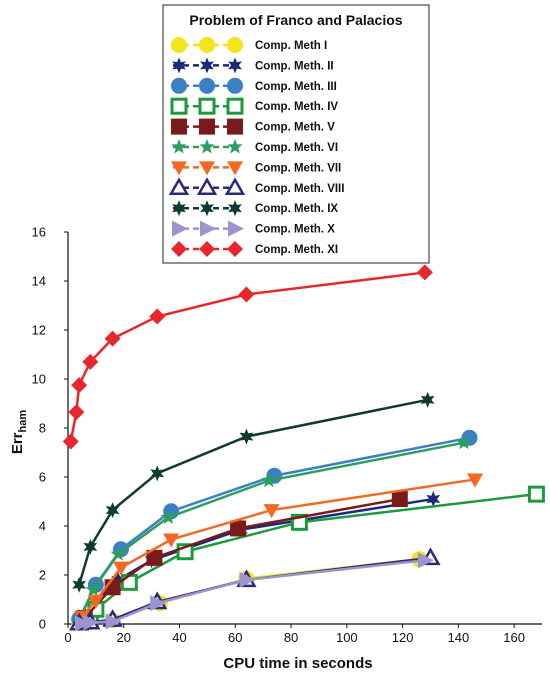 This screenshot has height=679, width=550. Describe the element at coordinates (295, 230) in the screenshot. I see `legend-label: Comp. Meth. X` at that location.